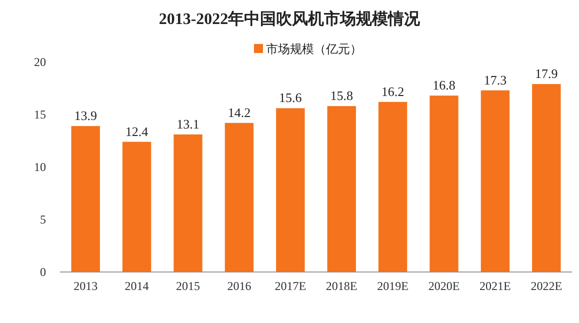 This screenshot has width=579, height=323. I want to click on data-label: 16.2, so click(392, 91).